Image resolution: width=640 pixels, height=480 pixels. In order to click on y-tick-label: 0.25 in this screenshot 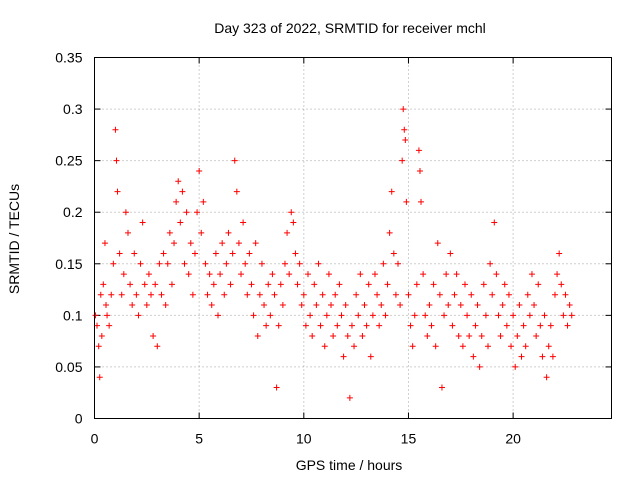, I will do `click(68, 161)`.